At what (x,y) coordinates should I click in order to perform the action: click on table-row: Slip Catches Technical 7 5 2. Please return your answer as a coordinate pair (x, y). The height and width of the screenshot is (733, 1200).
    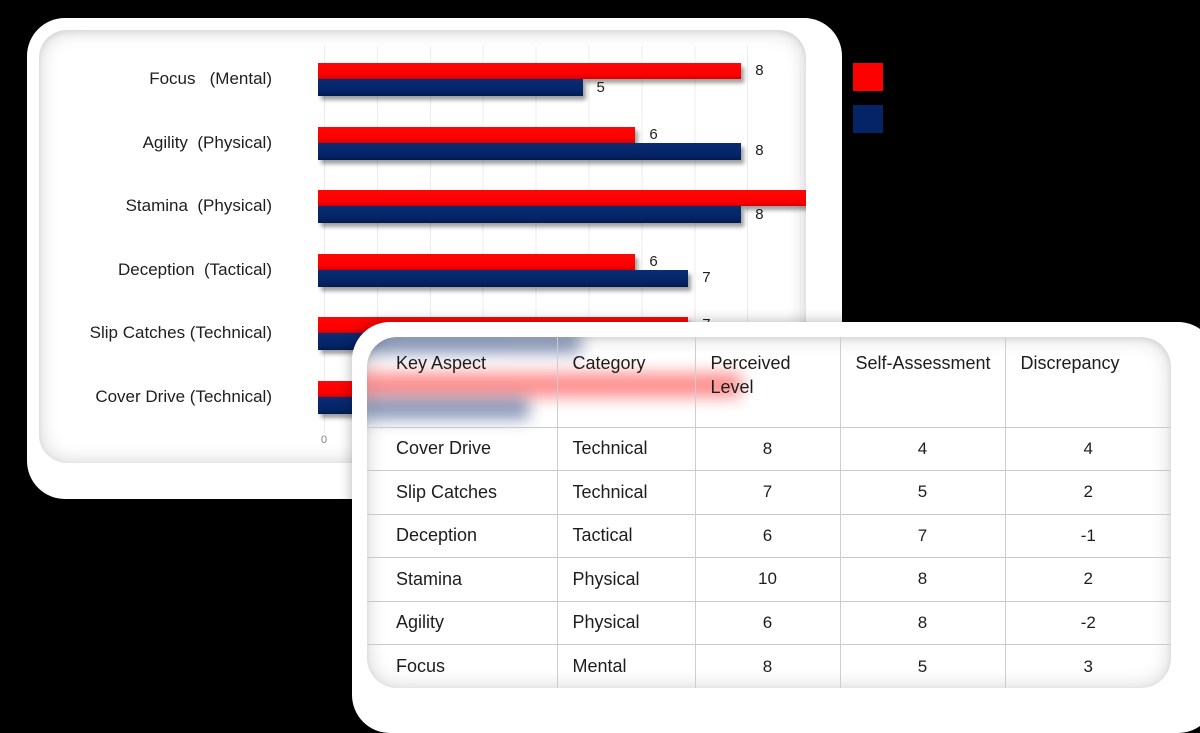
    Looking at the image, I should click on (769, 492).